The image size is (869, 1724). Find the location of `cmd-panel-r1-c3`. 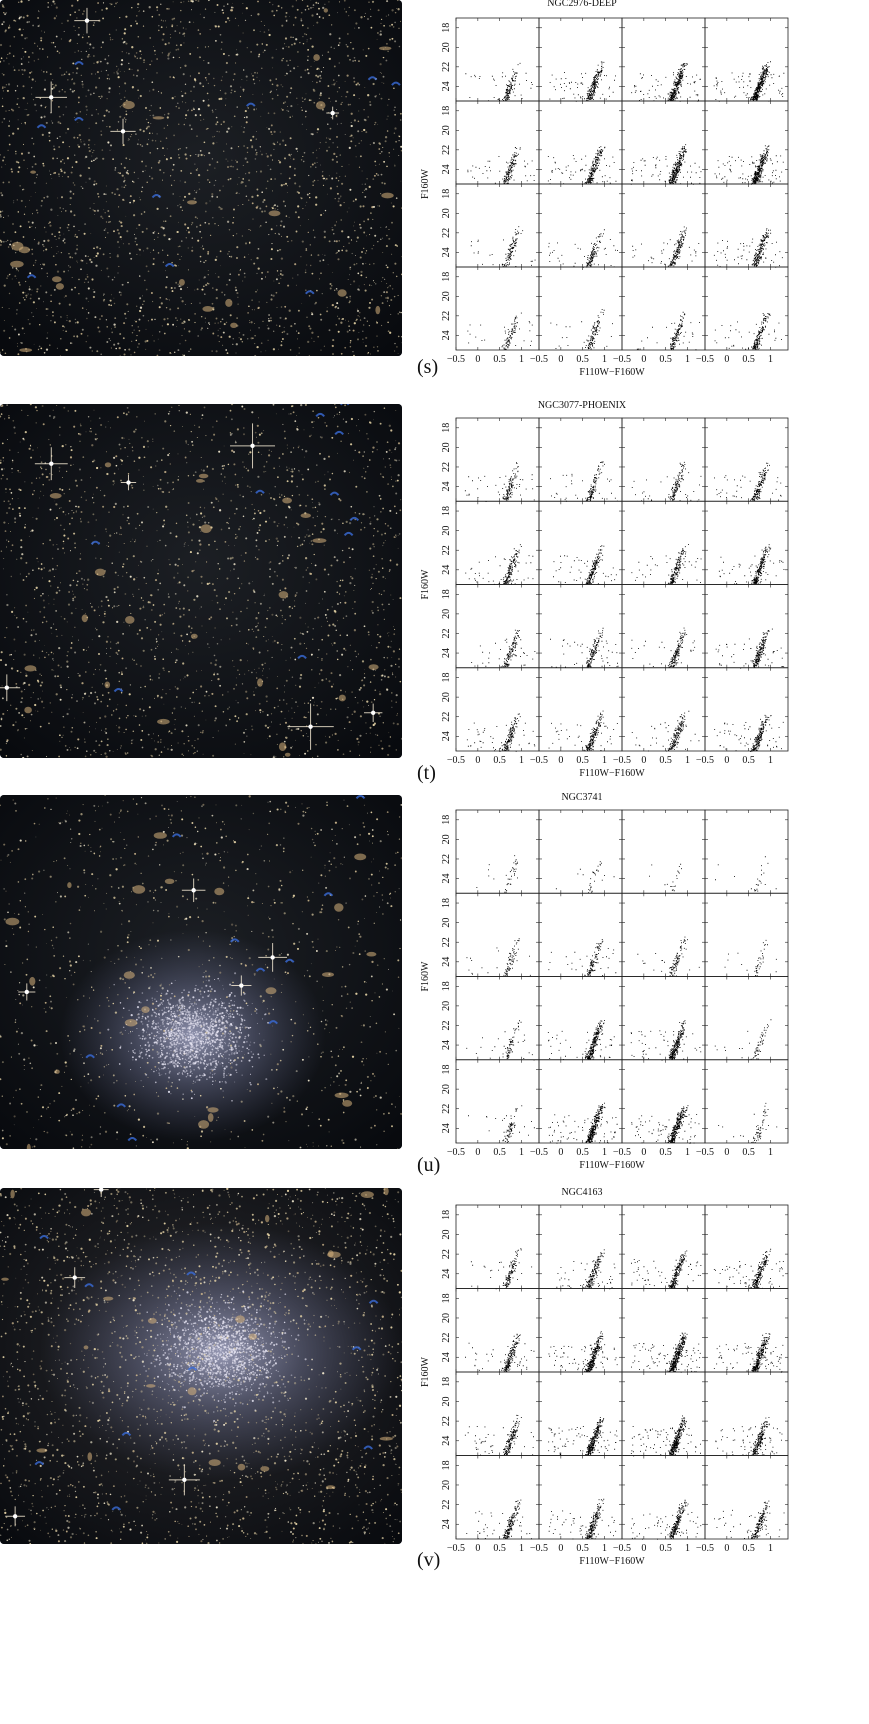

cmd-panel-r1-c3 is located at coordinates (663, 59).